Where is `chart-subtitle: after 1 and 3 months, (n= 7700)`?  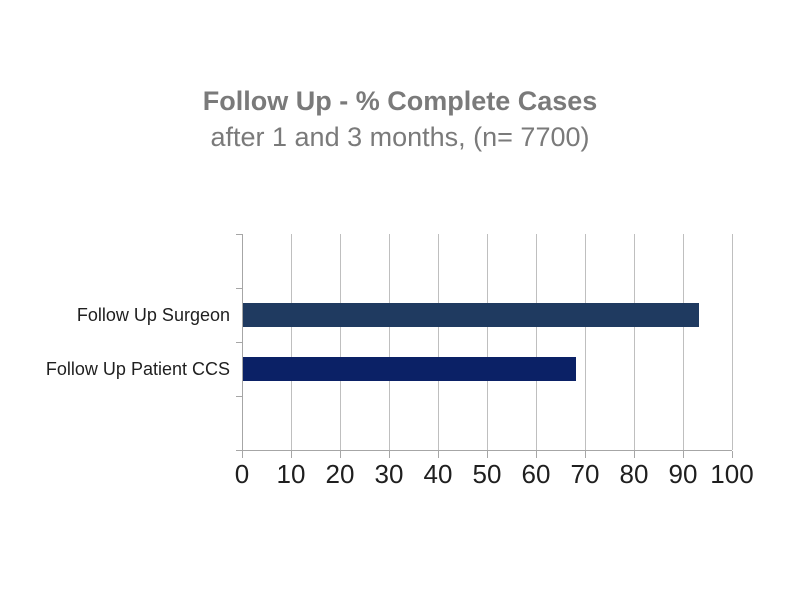
chart-subtitle: after 1 and 3 months, (n= 7700) is located at coordinates (400, 137).